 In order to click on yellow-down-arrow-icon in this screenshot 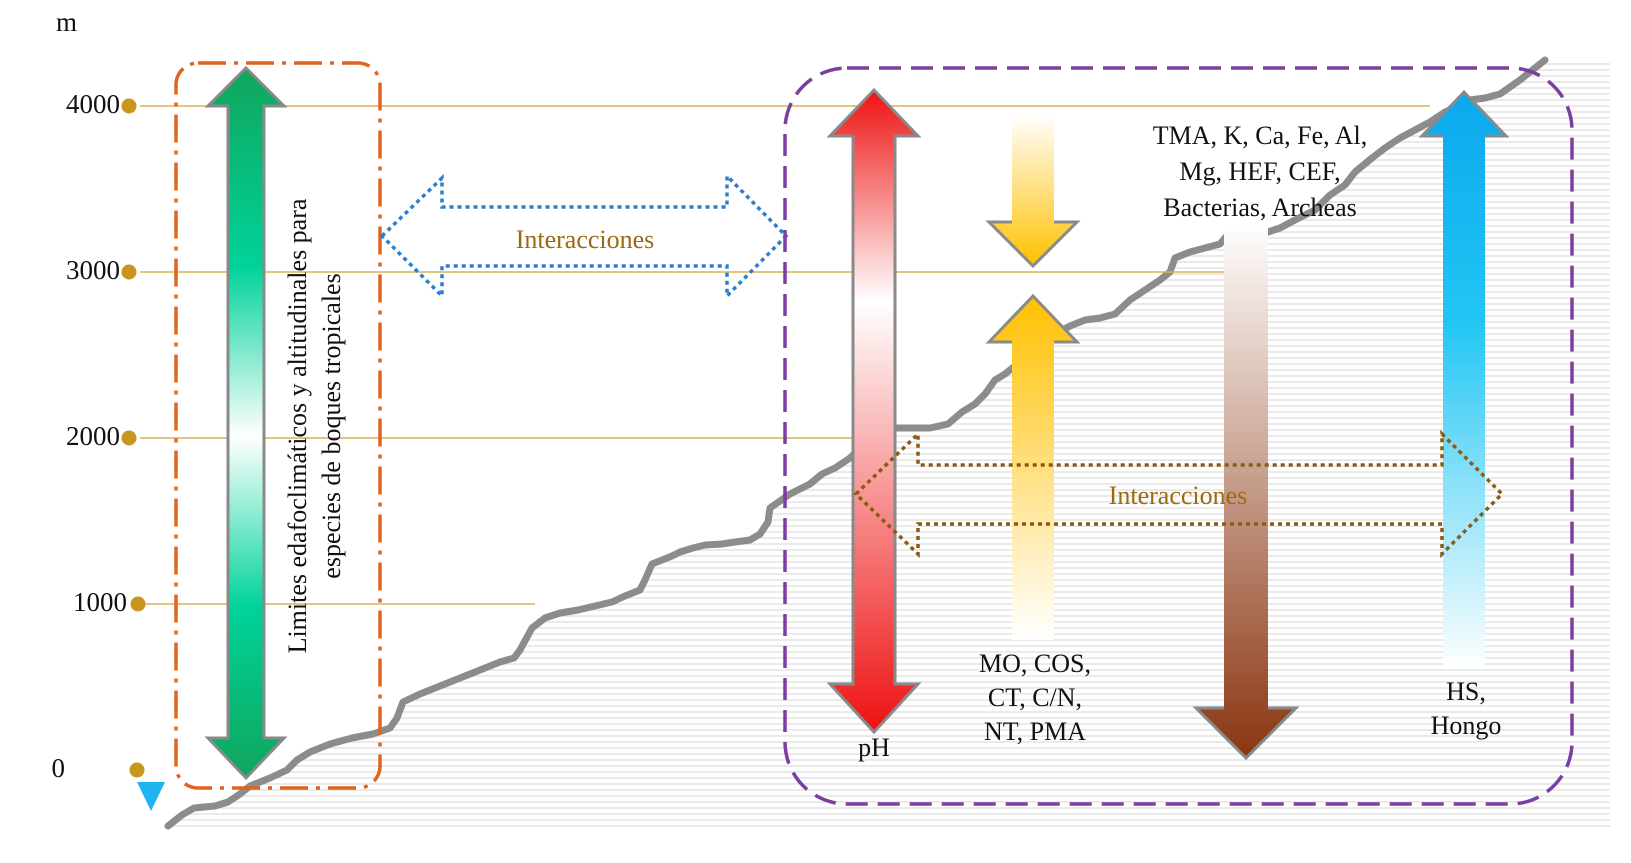, I will do `click(1033, 190)`.